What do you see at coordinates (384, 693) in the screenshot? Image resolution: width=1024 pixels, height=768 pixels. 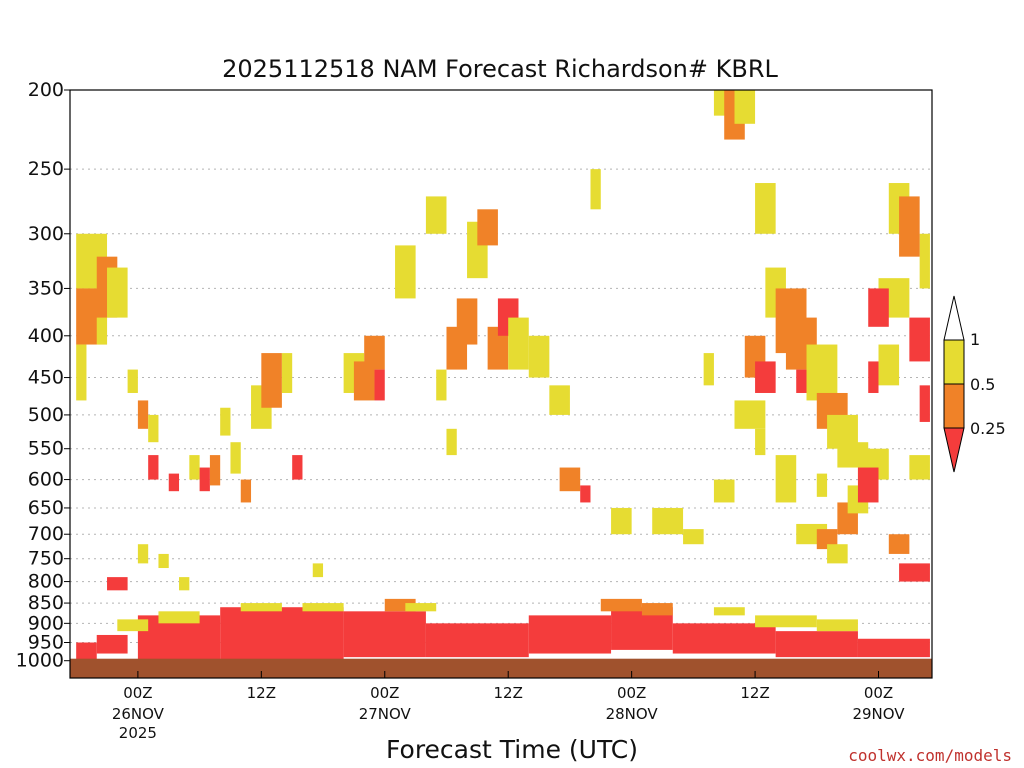 I see `x-tick-label-2: 00Z` at bounding box center [384, 693].